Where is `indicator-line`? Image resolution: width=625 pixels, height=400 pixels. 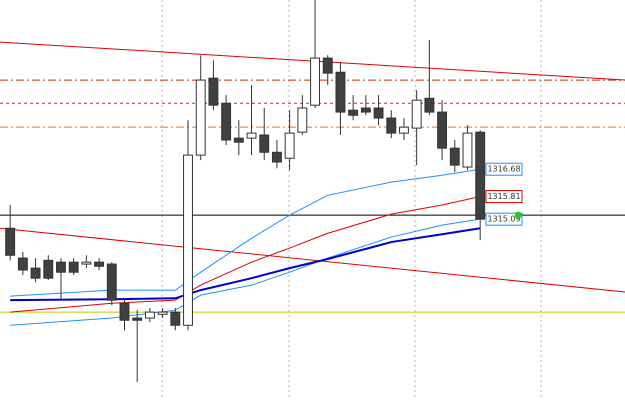
indicator-line is located at coordinates (245, 264).